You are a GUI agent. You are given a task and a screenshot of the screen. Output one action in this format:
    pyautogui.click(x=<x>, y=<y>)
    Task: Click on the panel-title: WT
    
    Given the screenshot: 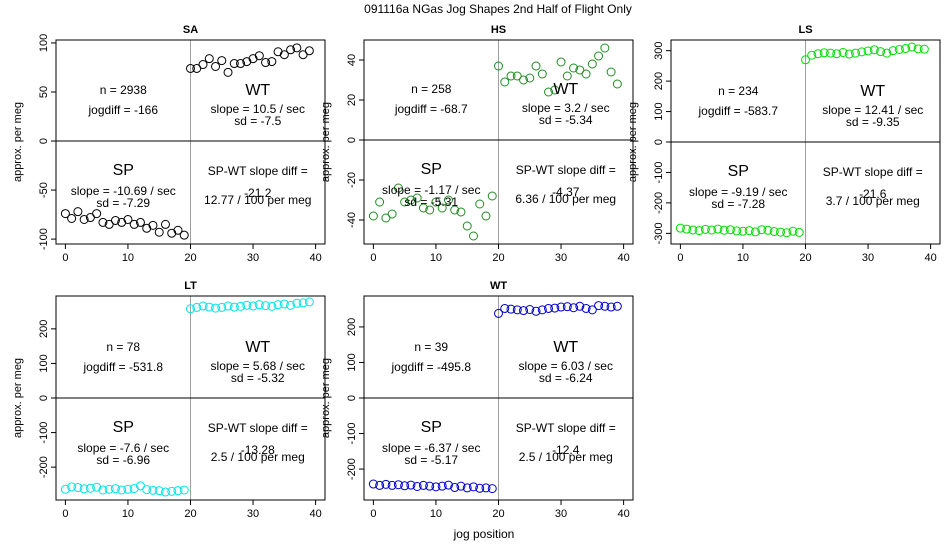 What is the action you would take?
    pyautogui.click(x=498, y=286)
    